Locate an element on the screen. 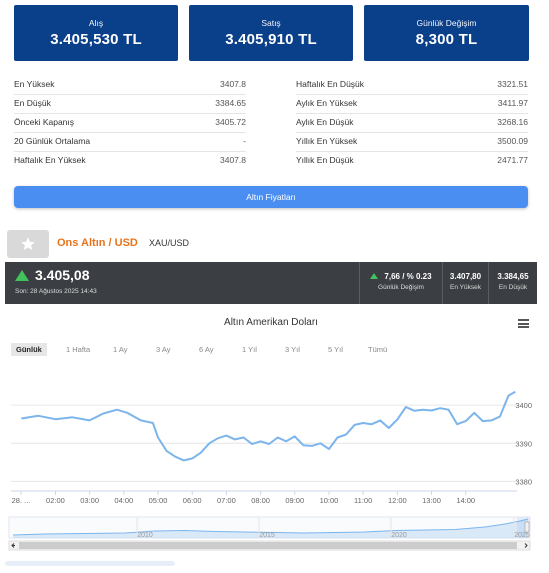  stat-label: Aylık En Yüksek is located at coordinates (327, 103).